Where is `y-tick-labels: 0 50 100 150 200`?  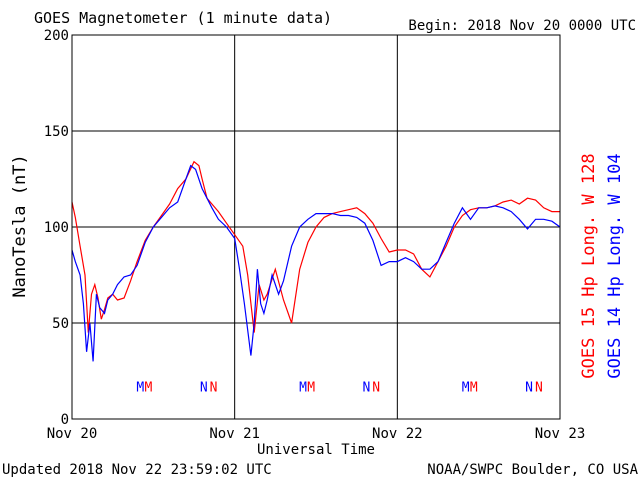
y-tick-labels: 0 50 100 150 200 is located at coordinates (56, 228).